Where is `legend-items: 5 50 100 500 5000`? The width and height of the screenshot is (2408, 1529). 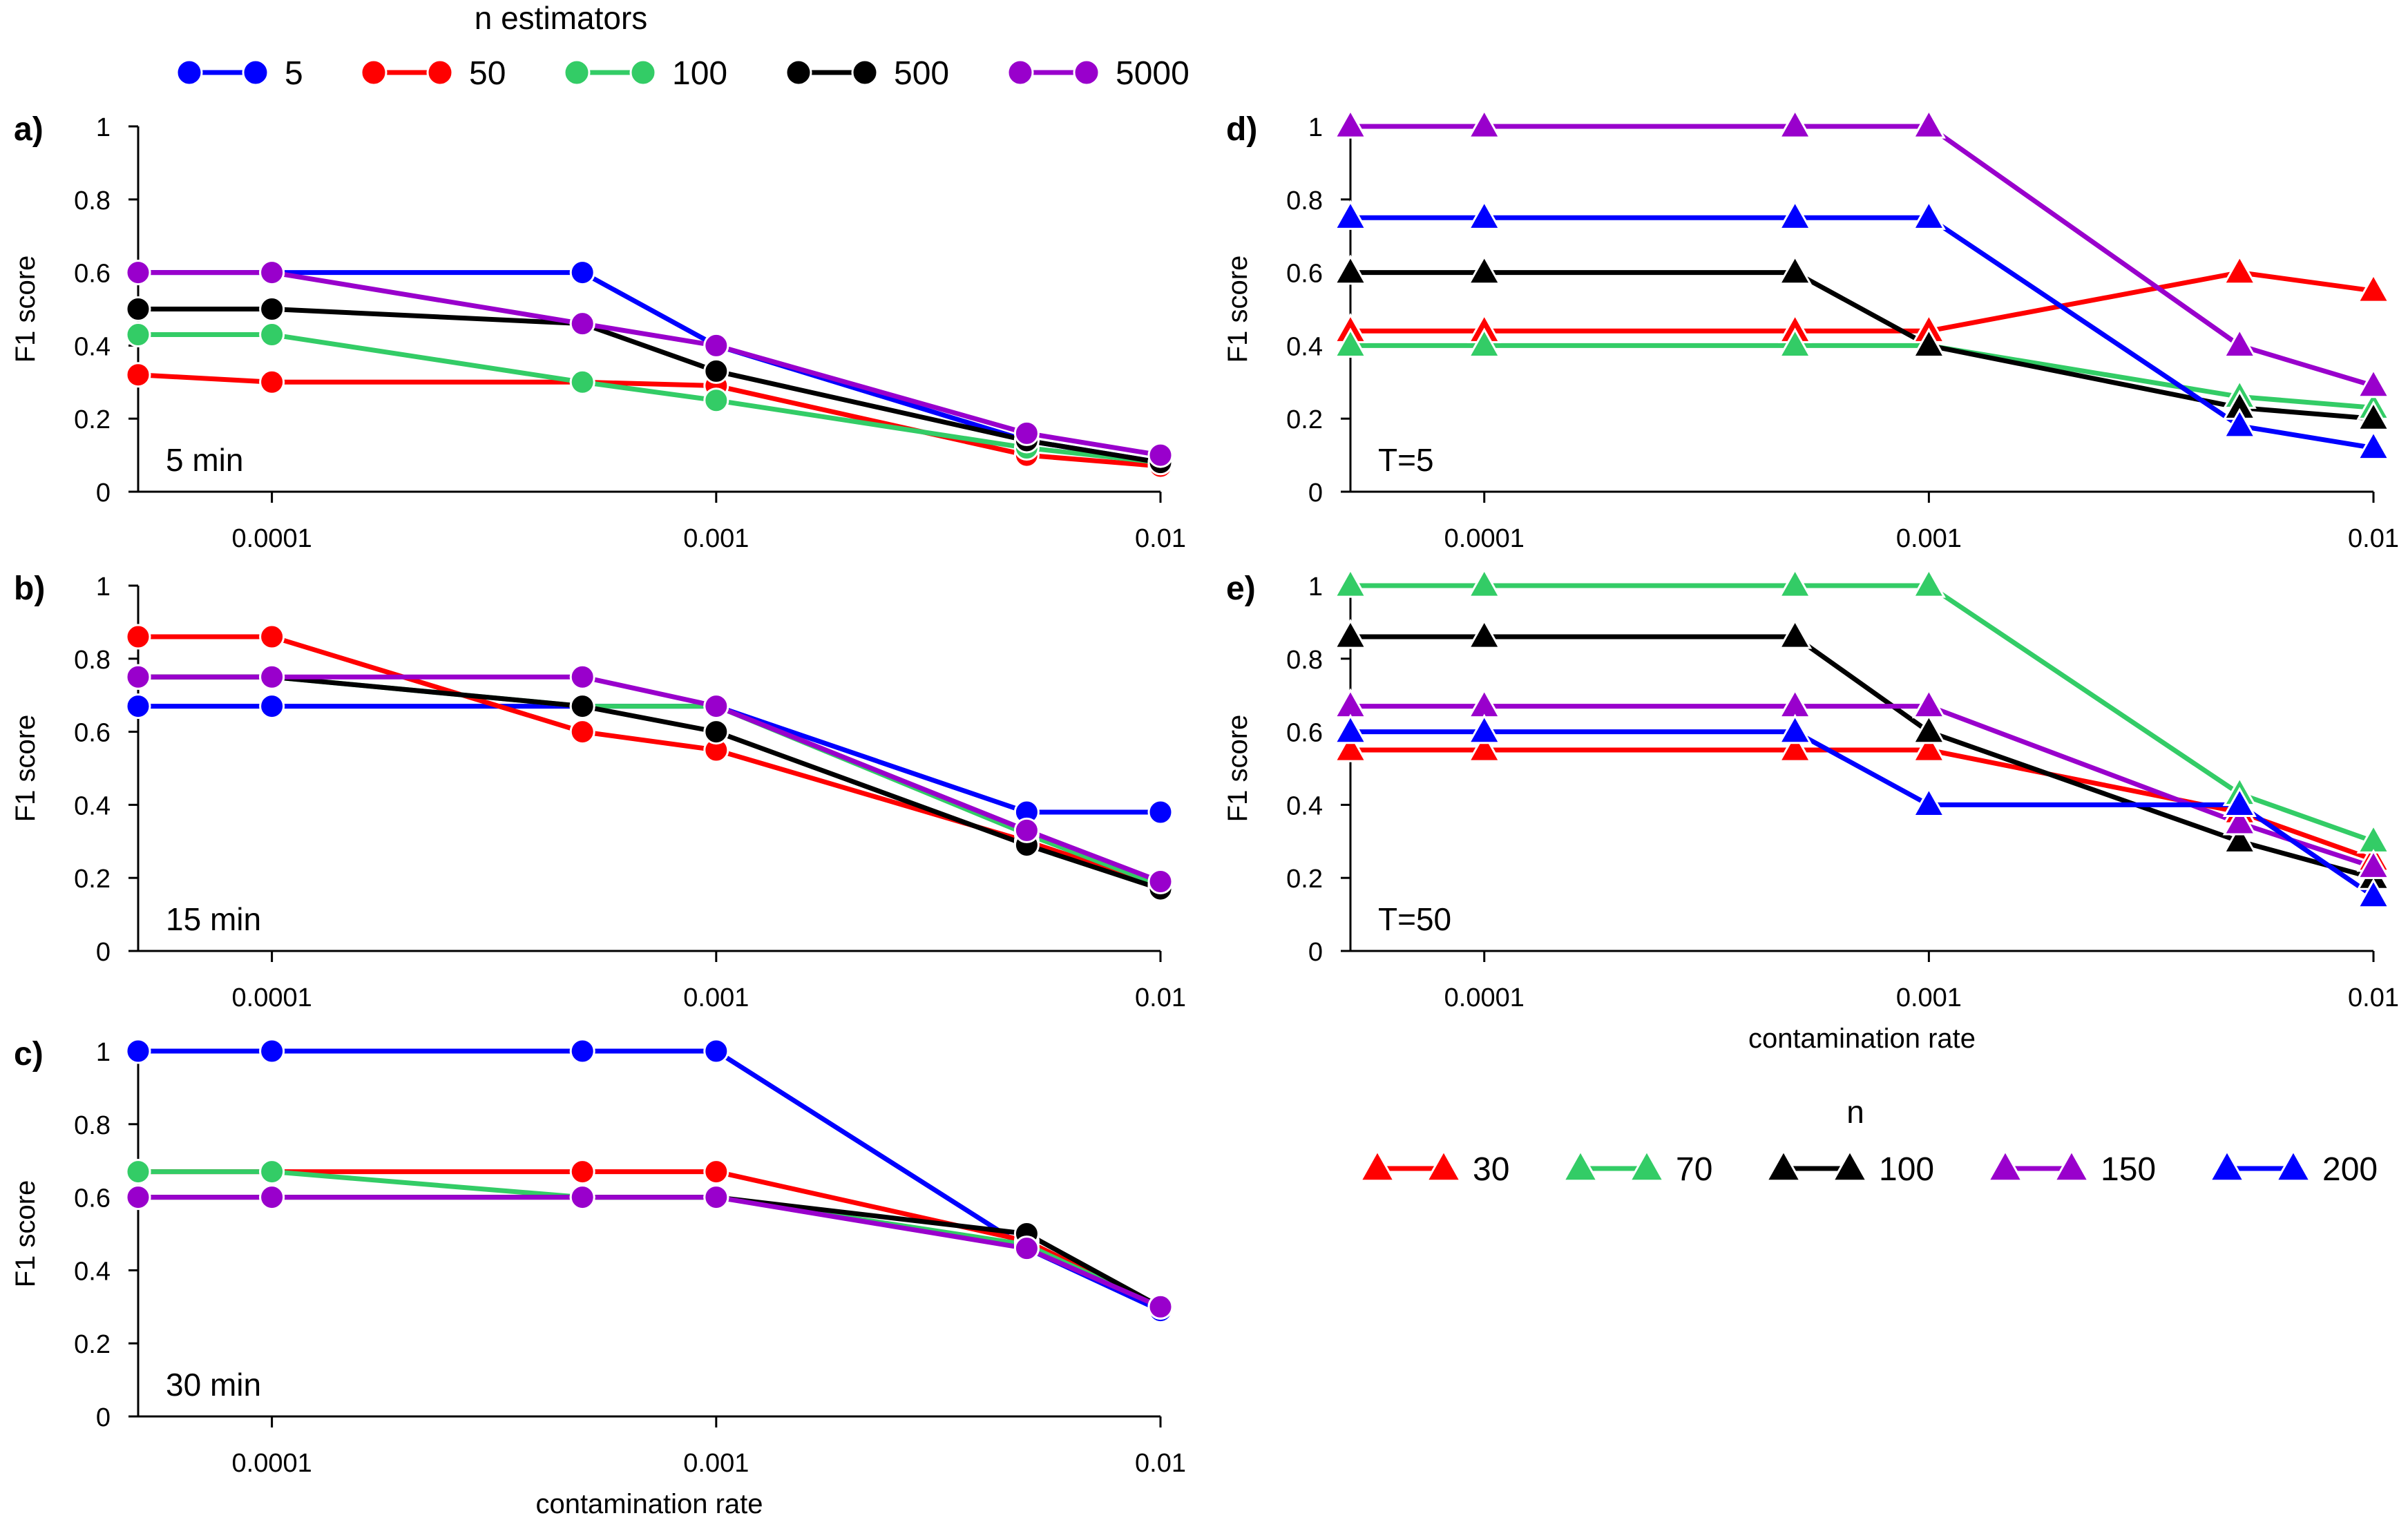 legend-items: 5 50 100 500 5000 is located at coordinates (682, 73).